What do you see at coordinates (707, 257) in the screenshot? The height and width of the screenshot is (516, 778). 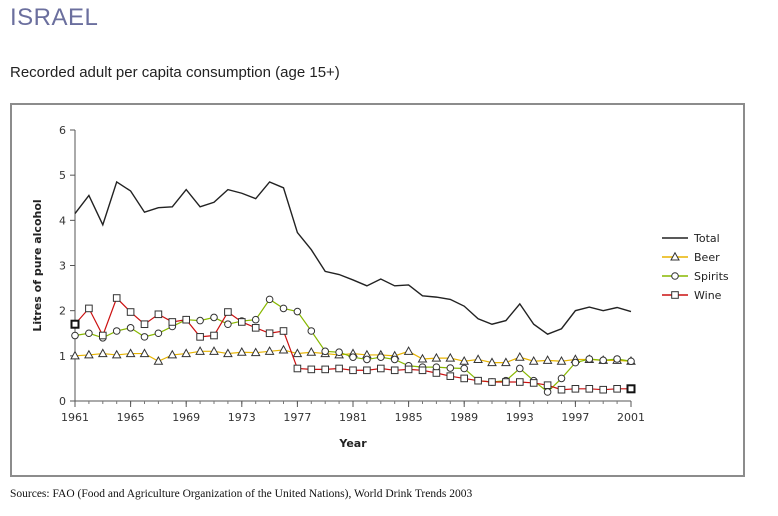 I see `legend-label-beer: Beer` at bounding box center [707, 257].